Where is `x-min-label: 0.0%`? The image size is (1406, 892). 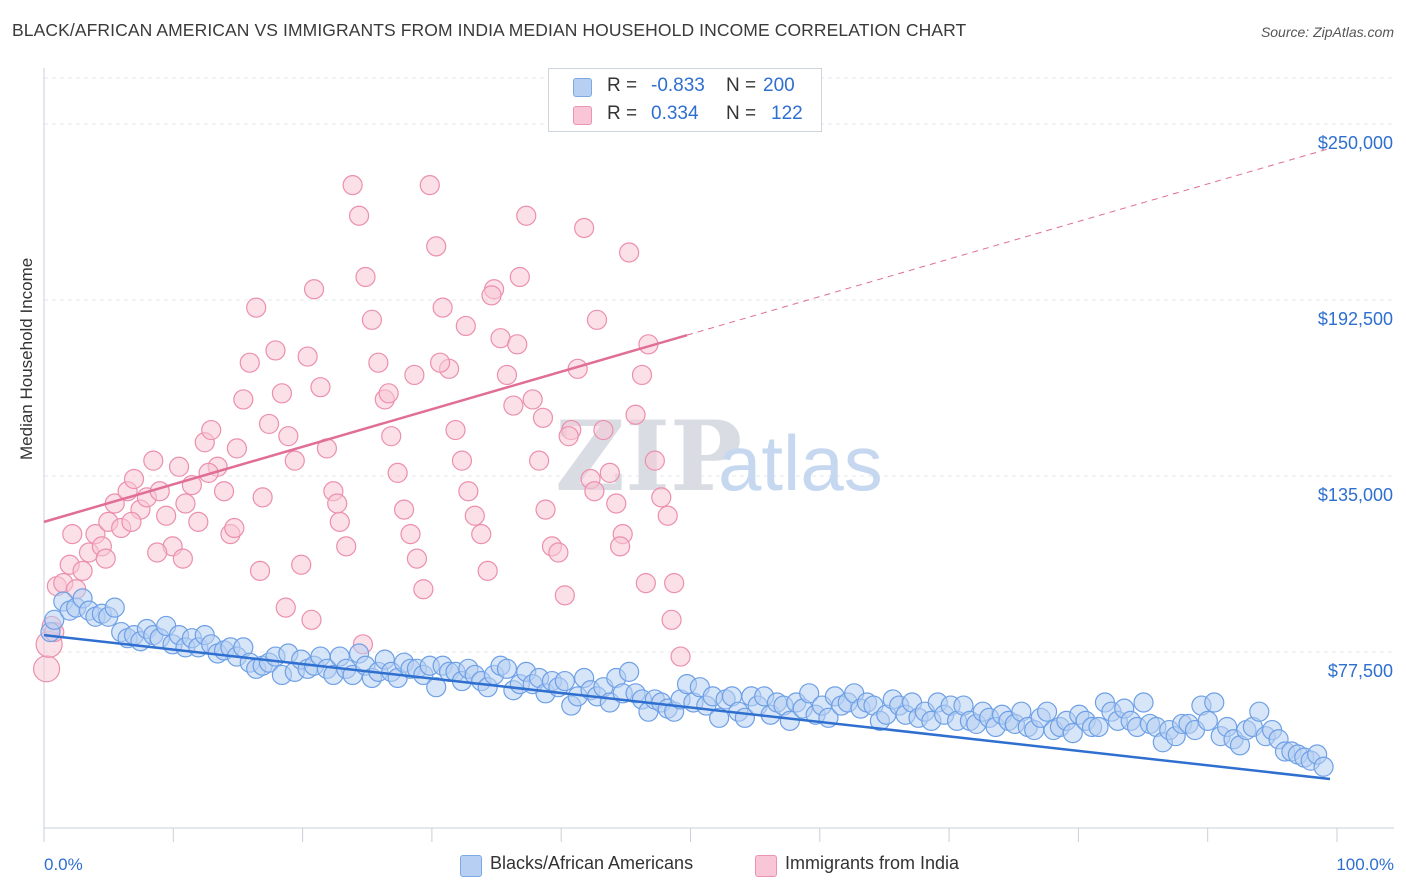
x-min-label: 0.0% is located at coordinates (63, 864).